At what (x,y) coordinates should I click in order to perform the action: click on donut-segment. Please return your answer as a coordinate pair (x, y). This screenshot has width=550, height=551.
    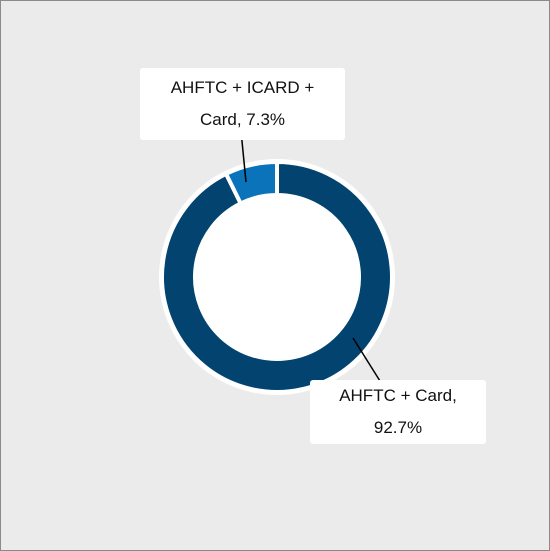
    Looking at the image, I should click on (251, 183).